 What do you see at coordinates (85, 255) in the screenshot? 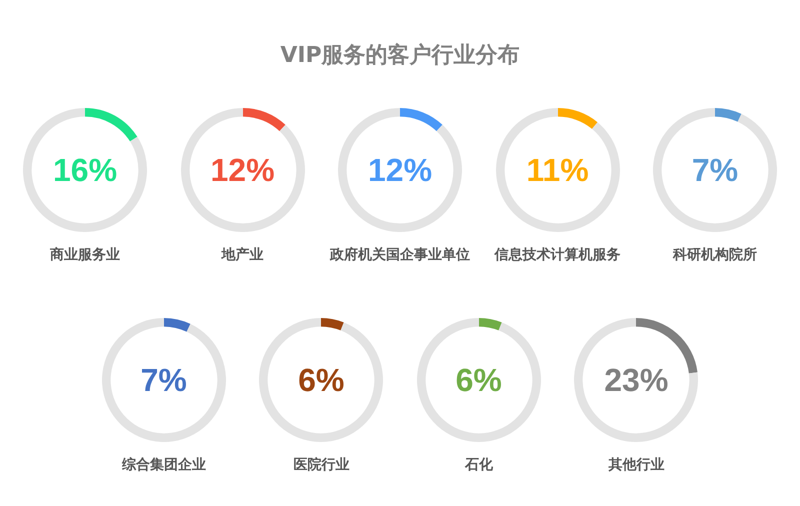
I see `text: 商业服务业` at bounding box center [85, 255].